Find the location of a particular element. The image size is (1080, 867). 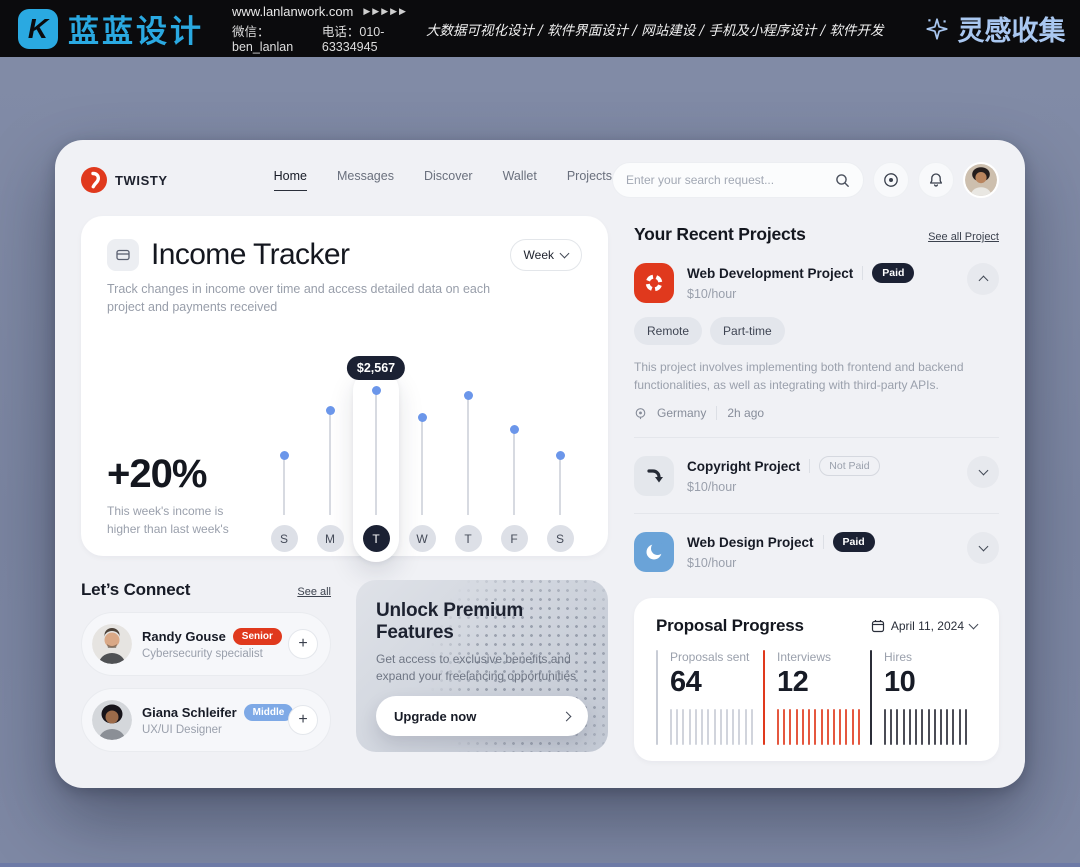

person-card: Giana Schleifer Middle UX/UI Designer + is located at coordinates (206, 720).